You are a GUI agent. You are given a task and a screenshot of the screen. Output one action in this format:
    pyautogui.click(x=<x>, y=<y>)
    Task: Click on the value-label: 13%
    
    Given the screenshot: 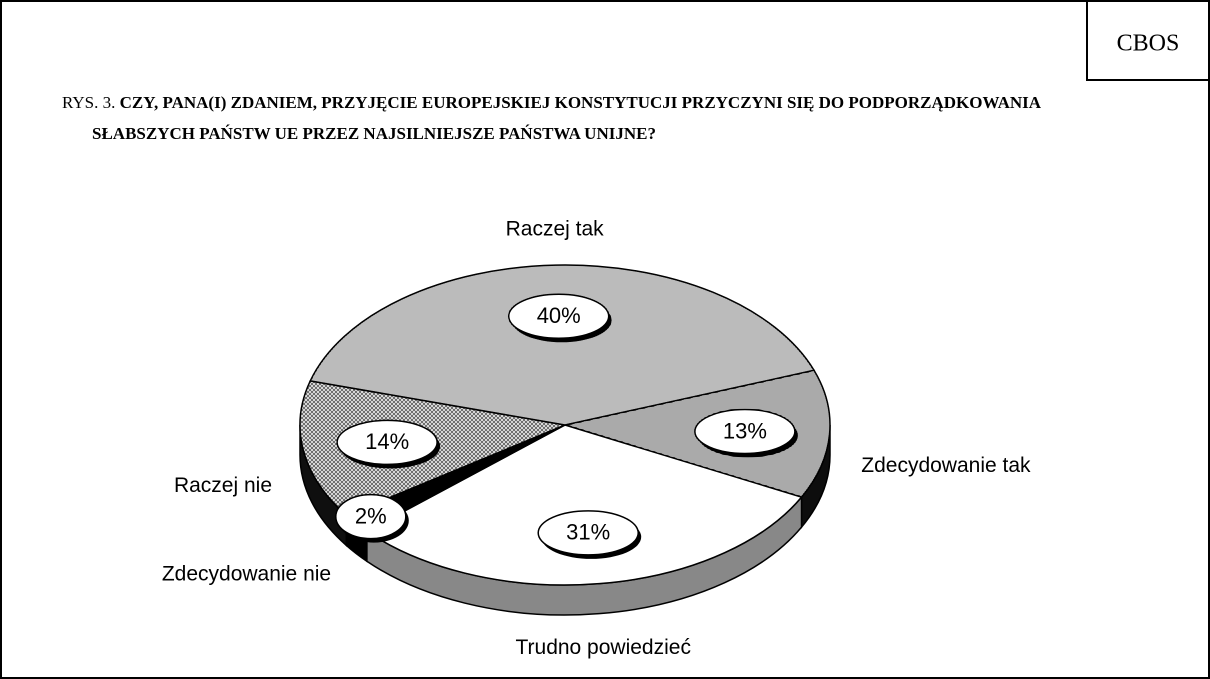 What is the action you would take?
    pyautogui.click(x=745, y=430)
    